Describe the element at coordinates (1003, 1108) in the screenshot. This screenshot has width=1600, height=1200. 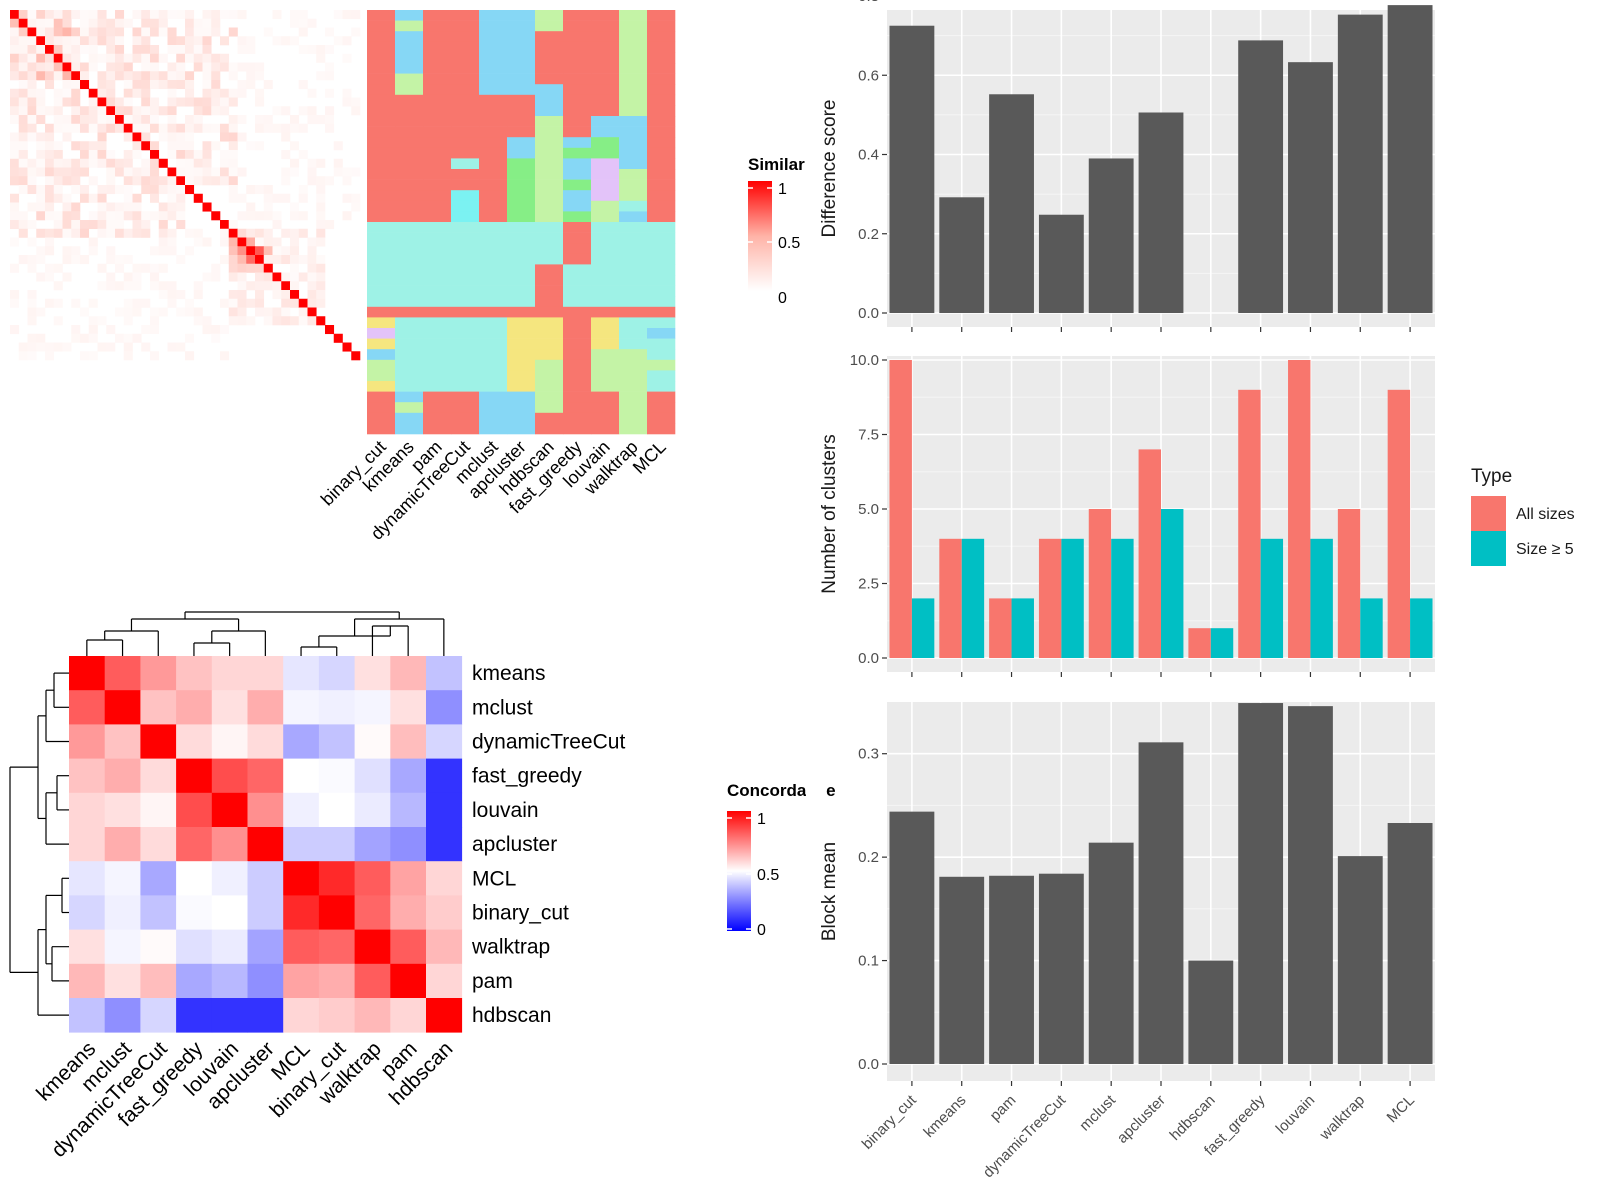
I see `x-tick-label: pam` at that location.